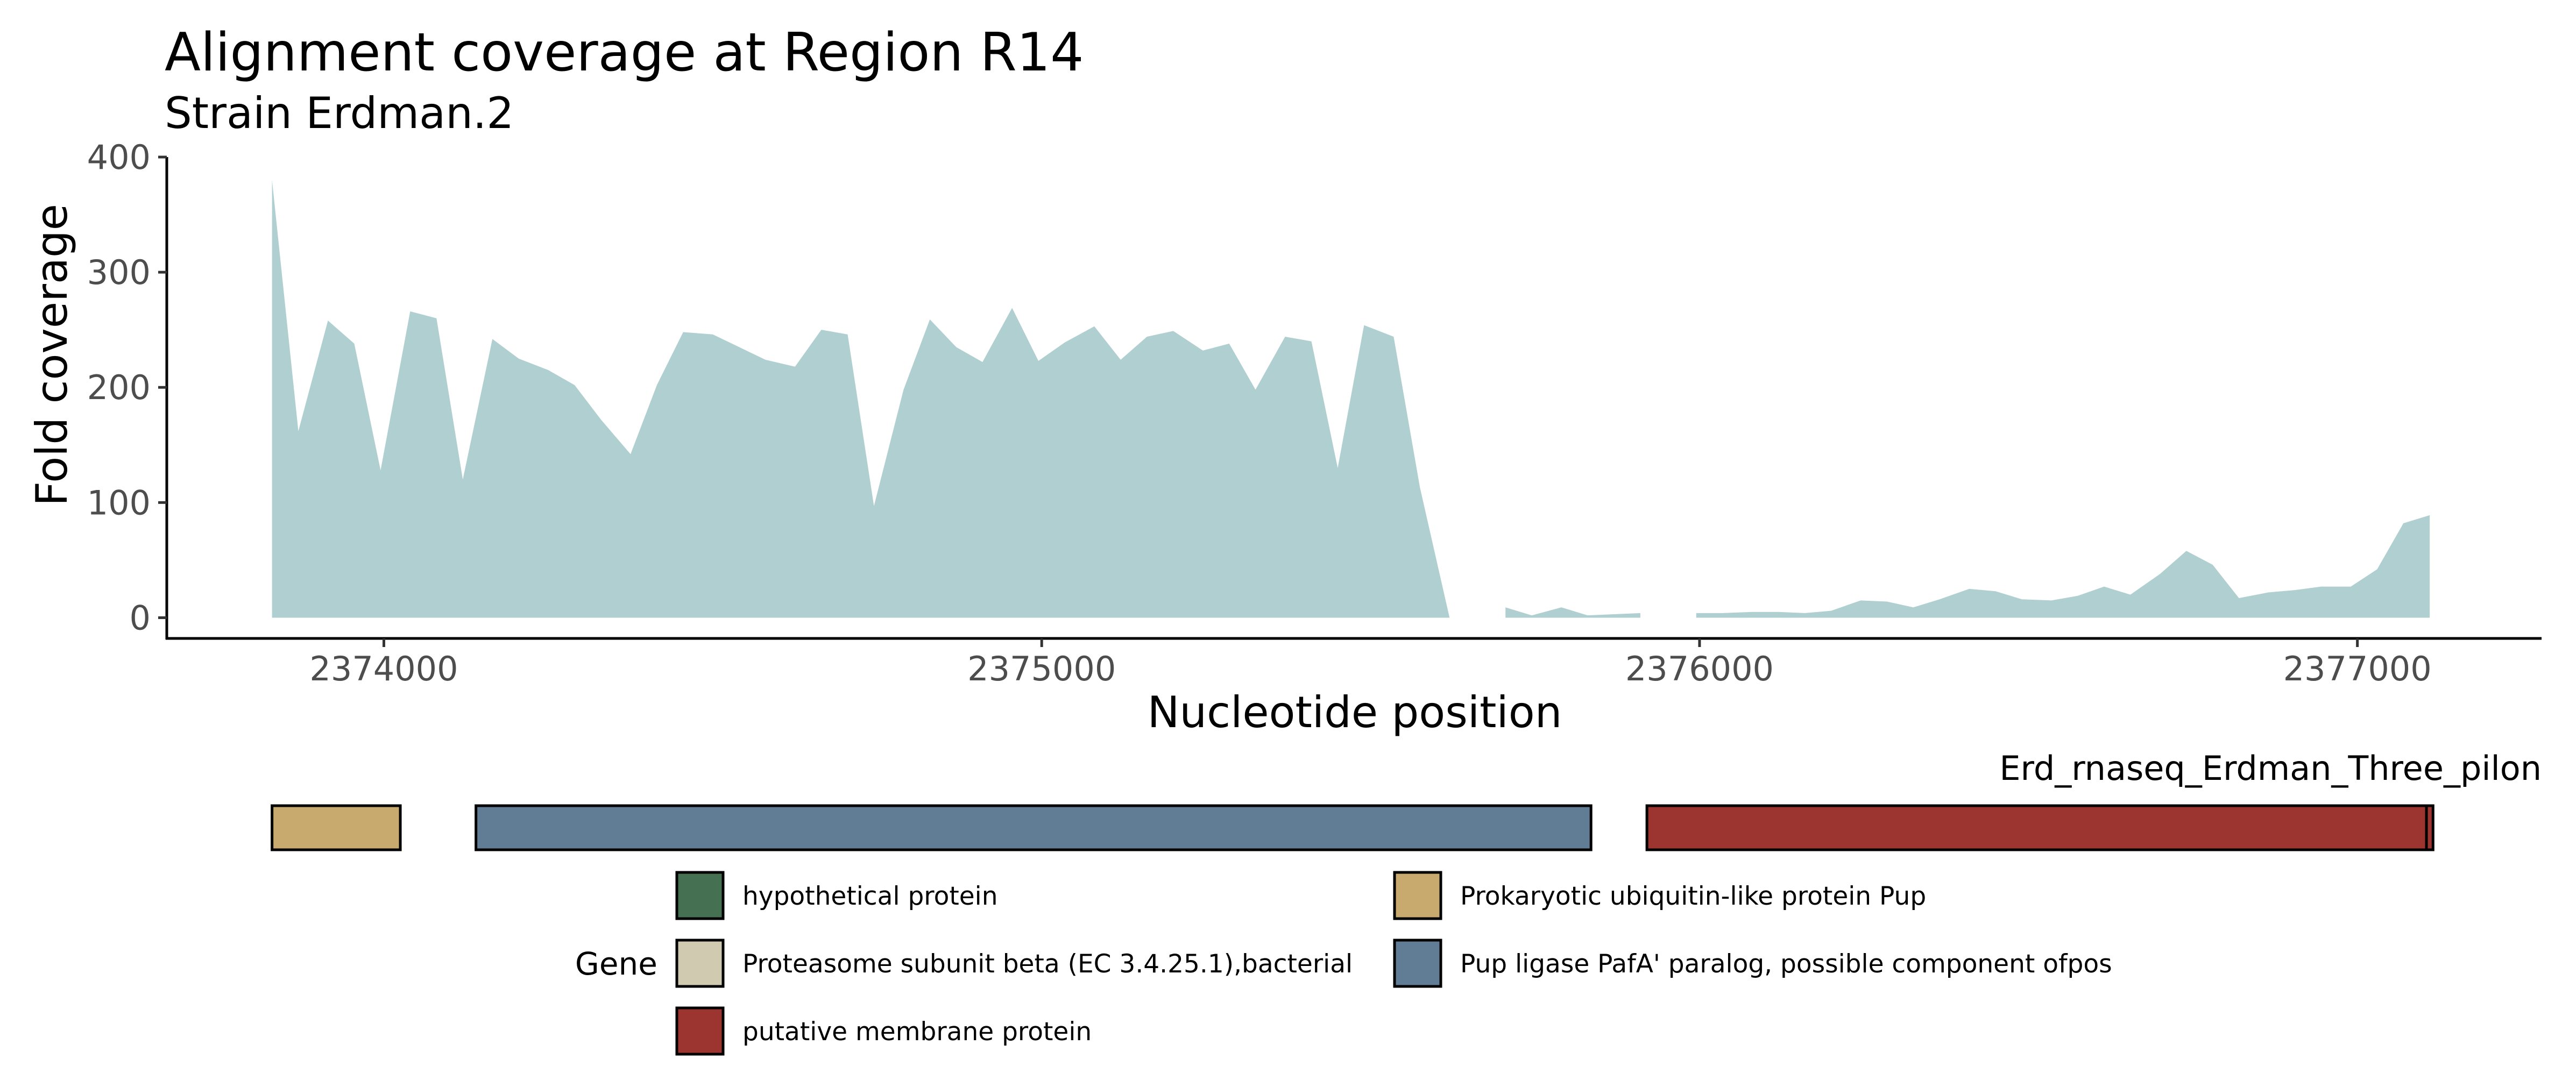 The image size is (2576, 1073). What do you see at coordinates (52, 355) in the screenshot?
I see `y-axis-title: Fold coverage` at bounding box center [52, 355].